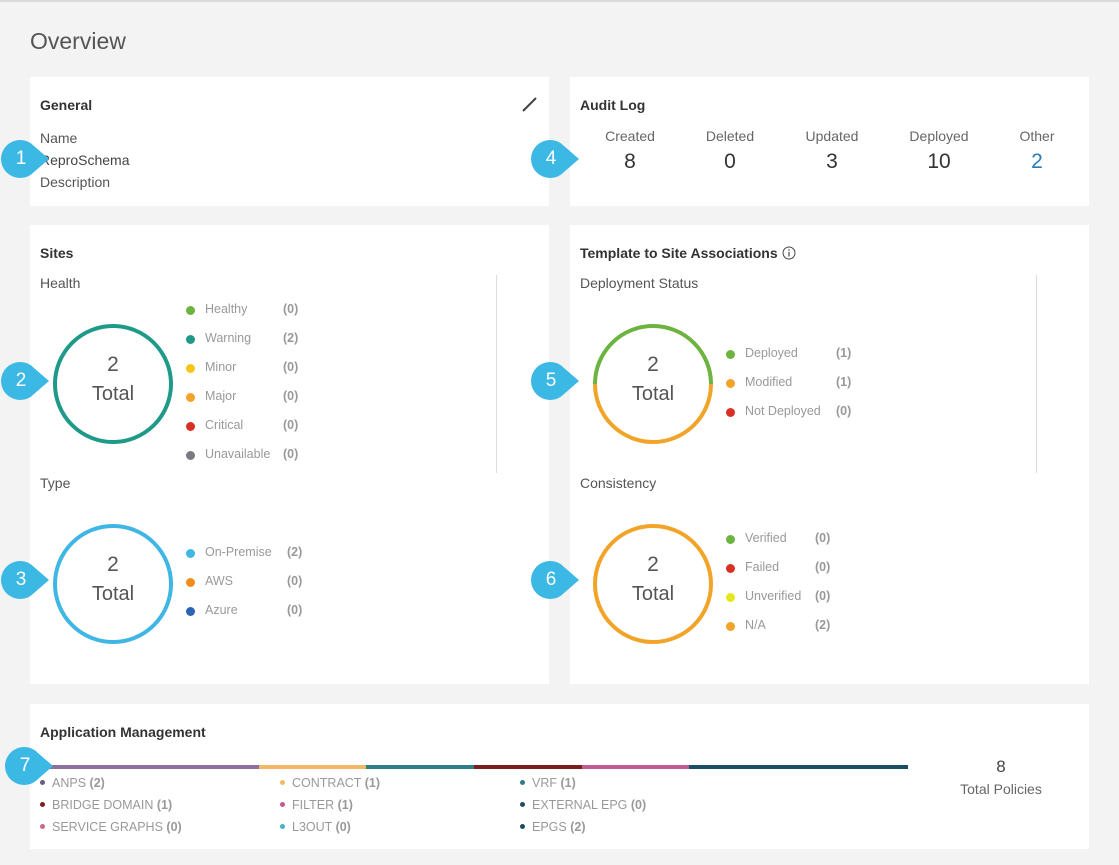  What do you see at coordinates (149, 767) in the screenshot?
I see `bar-segment-anps` at bounding box center [149, 767].